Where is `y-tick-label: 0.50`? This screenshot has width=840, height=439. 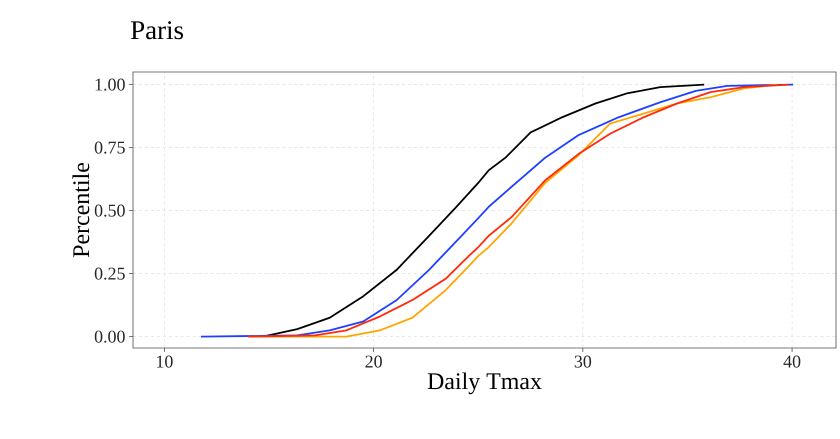
y-tick-label: 0.50 is located at coordinates (109, 210).